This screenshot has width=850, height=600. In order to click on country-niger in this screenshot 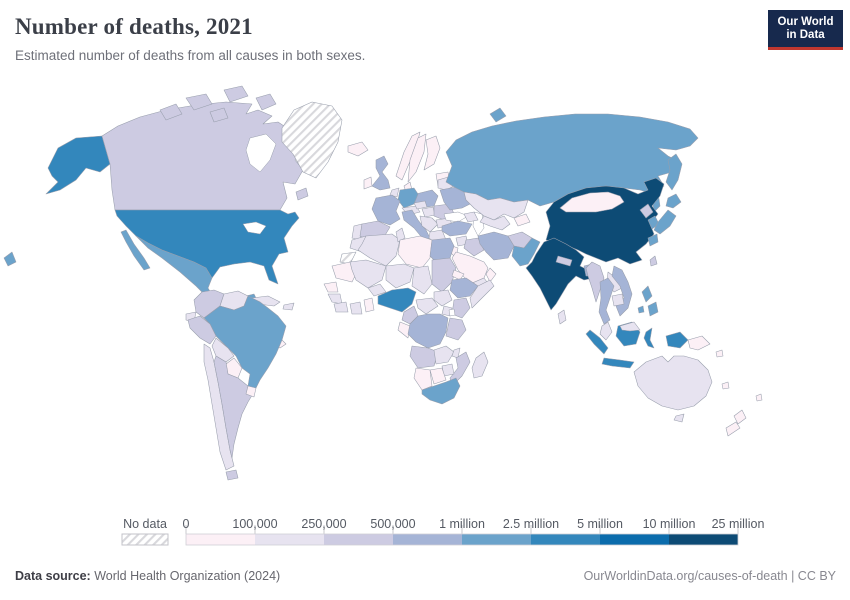, I will do `click(400, 276)`.